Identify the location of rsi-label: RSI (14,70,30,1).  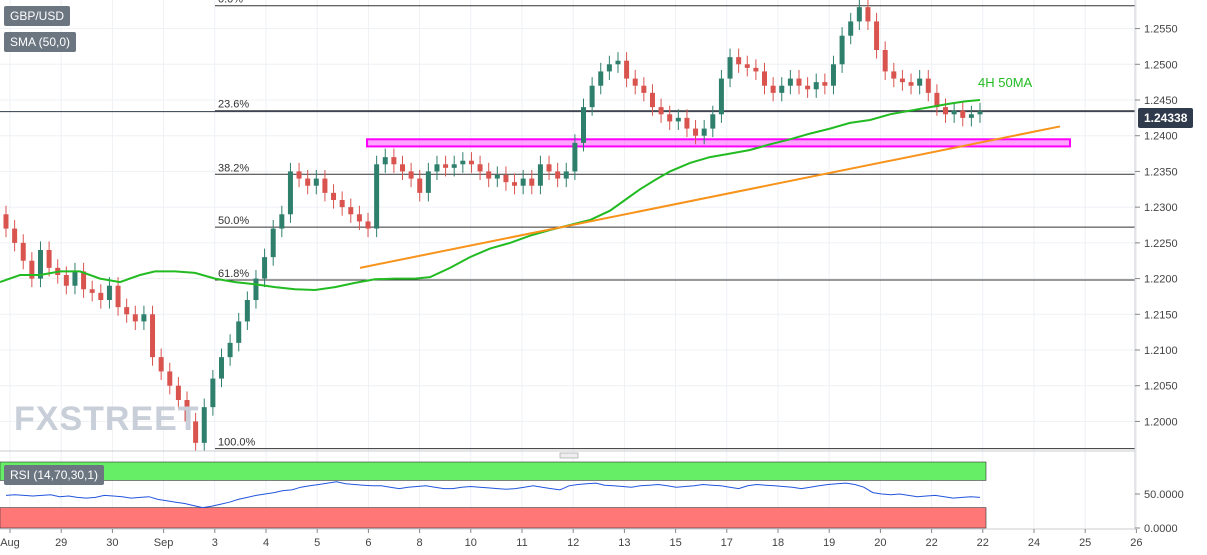
(54, 475).